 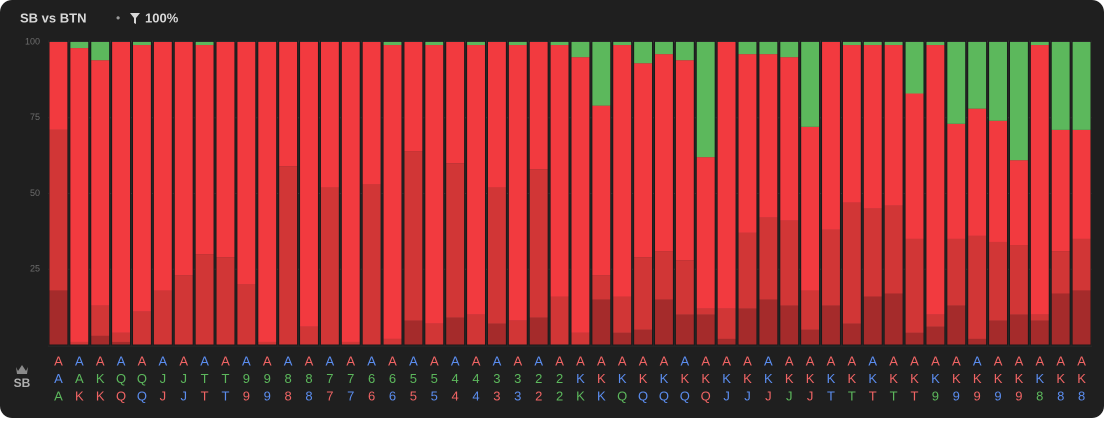 What do you see at coordinates (35, 117) in the screenshot?
I see `y-tick-label: 75` at bounding box center [35, 117].